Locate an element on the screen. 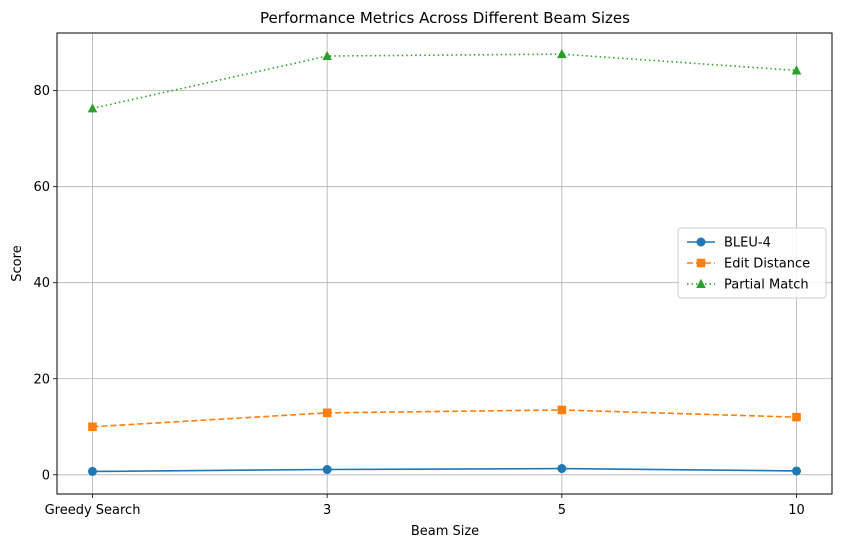 The width and height of the screenshot is (841, 547). x-tick-label: 10 is located at coordinates (796, 510).